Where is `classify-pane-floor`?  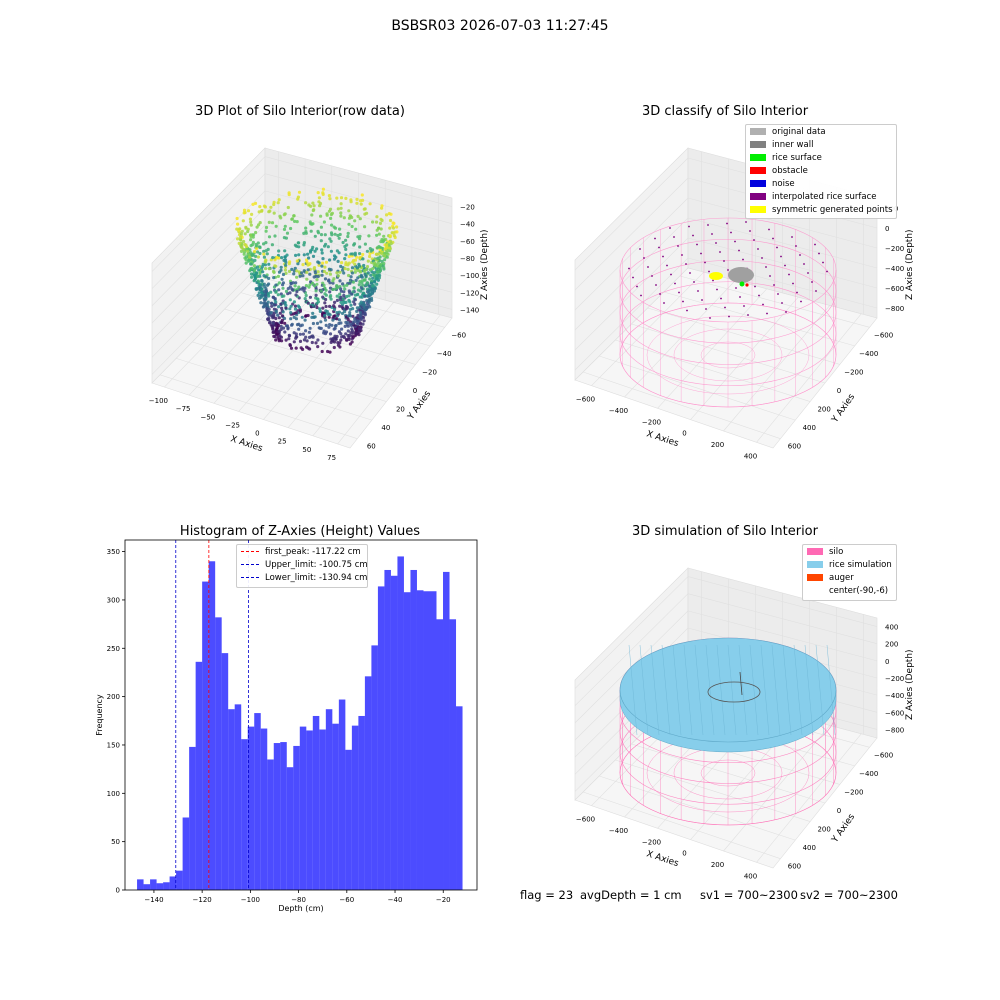
classify-pane-floor is located at coordinates (726, 358).